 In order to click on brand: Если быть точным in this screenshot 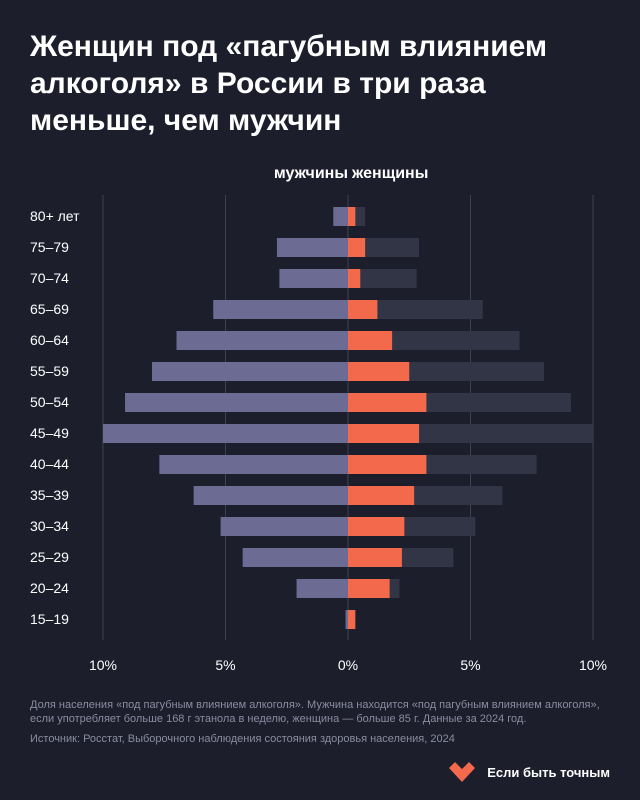, I will do `click(528, 772)`.